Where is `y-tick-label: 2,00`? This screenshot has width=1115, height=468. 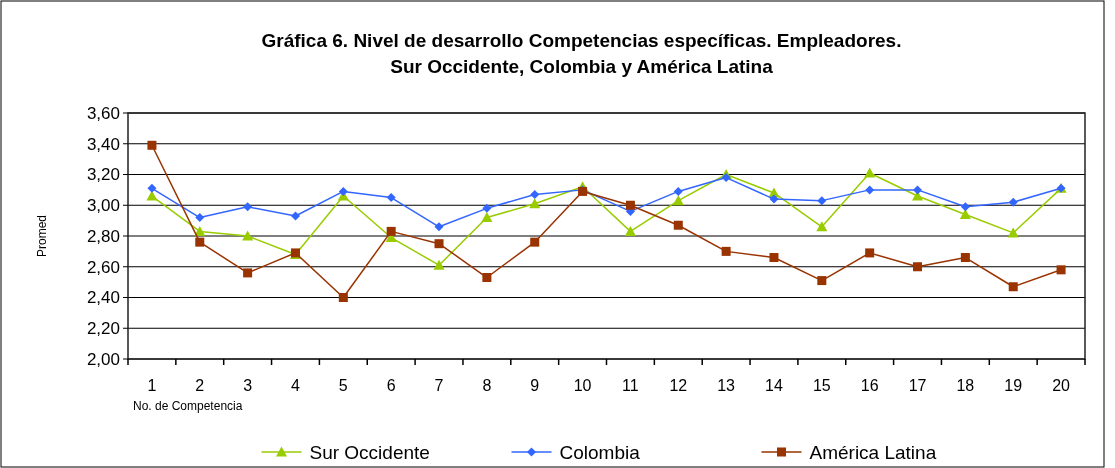
y-tick-label: 2,00 is located at coordinates (103, 359).